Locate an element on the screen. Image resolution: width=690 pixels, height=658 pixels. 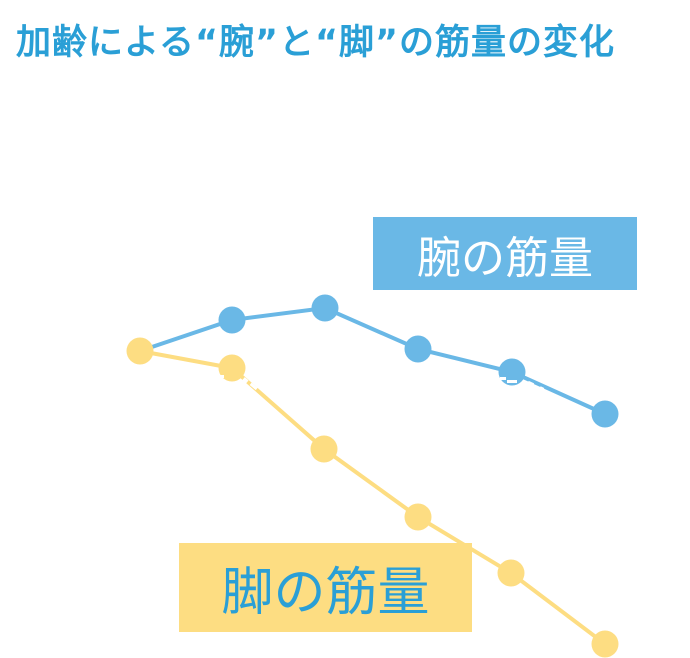
leg-muscle-label-text: 脚の筋量 is located at coordinates (325, 593).